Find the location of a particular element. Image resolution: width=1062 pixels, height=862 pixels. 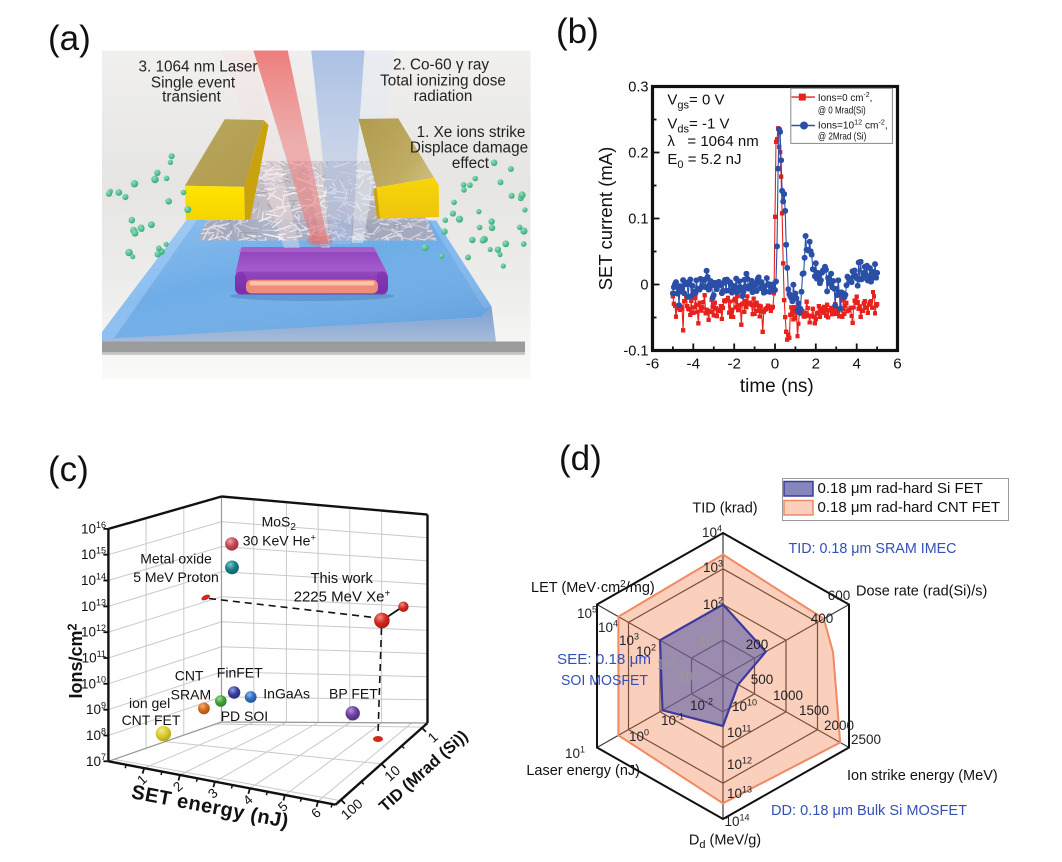

svg-text: -6 is located at coordinates (653, 363).